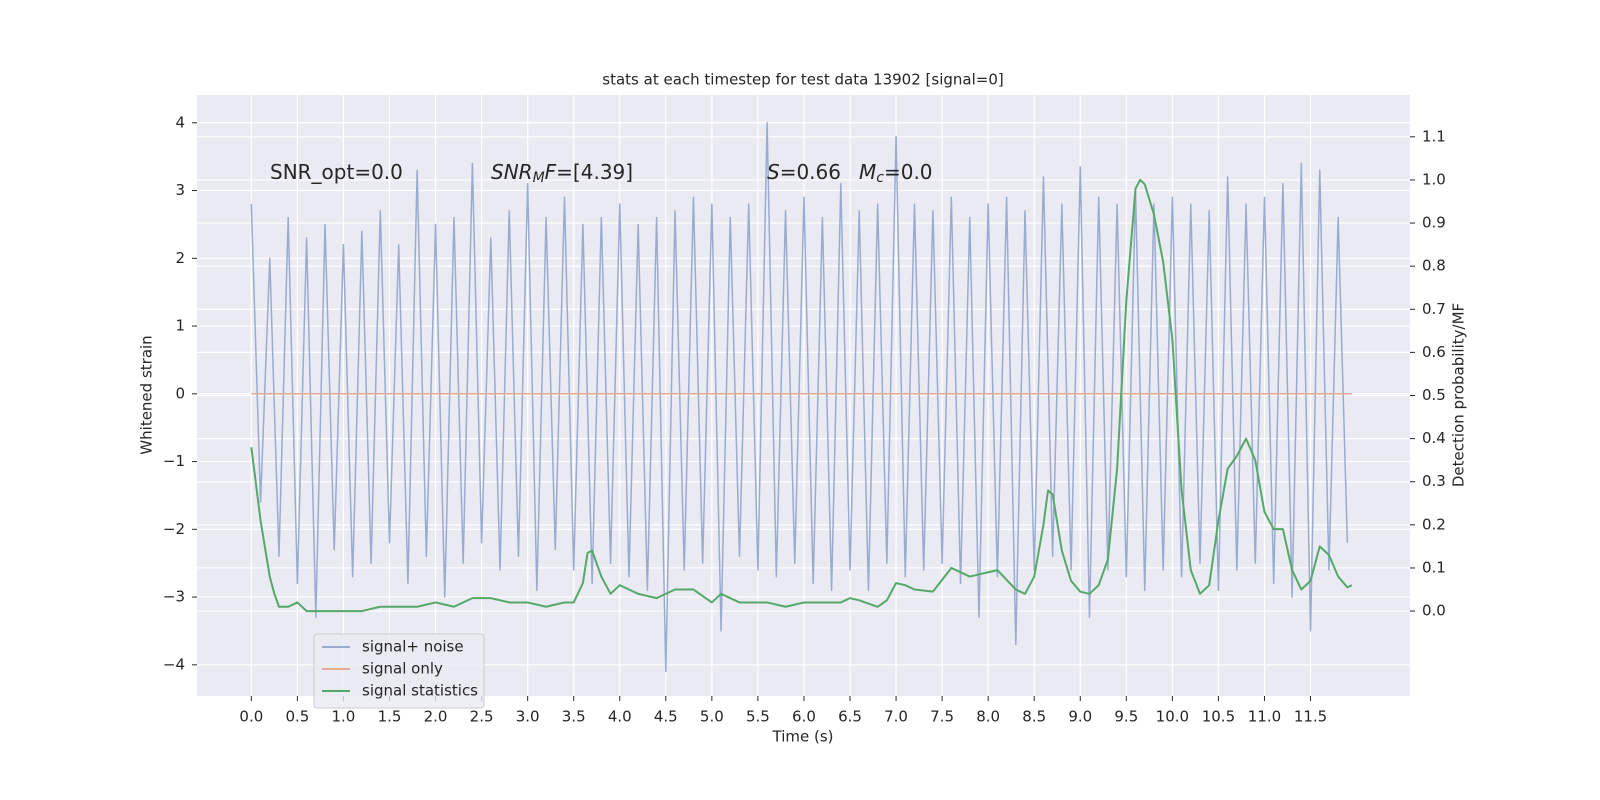 The image size is (1600, 800). I want to click on y2-tick-label: 0.5, so click(1434, 395).